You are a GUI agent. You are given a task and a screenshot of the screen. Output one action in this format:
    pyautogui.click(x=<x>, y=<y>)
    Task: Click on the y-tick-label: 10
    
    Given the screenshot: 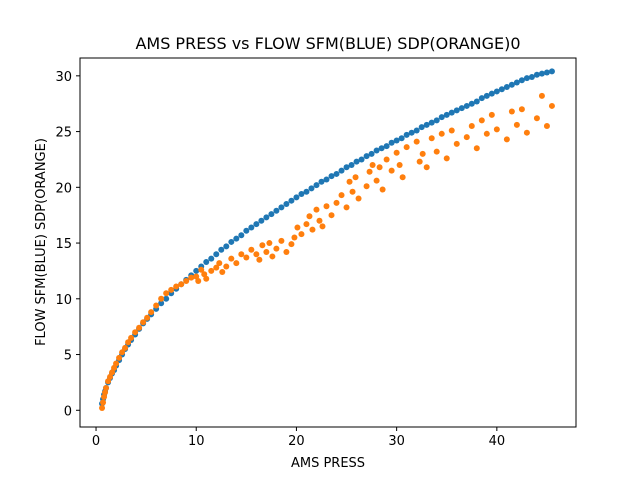 What is the action you would take?
    pyautogui.click(x=63, y=300)
    